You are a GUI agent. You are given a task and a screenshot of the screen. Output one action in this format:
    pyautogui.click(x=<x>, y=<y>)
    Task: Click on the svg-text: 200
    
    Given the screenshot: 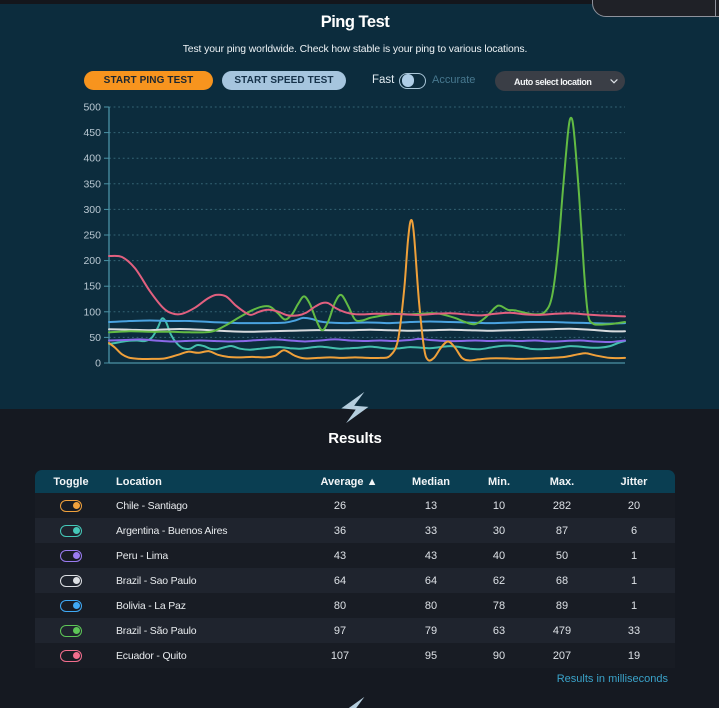 What is the action you would take?
    pyautogui.click(x=92, y=261)
    